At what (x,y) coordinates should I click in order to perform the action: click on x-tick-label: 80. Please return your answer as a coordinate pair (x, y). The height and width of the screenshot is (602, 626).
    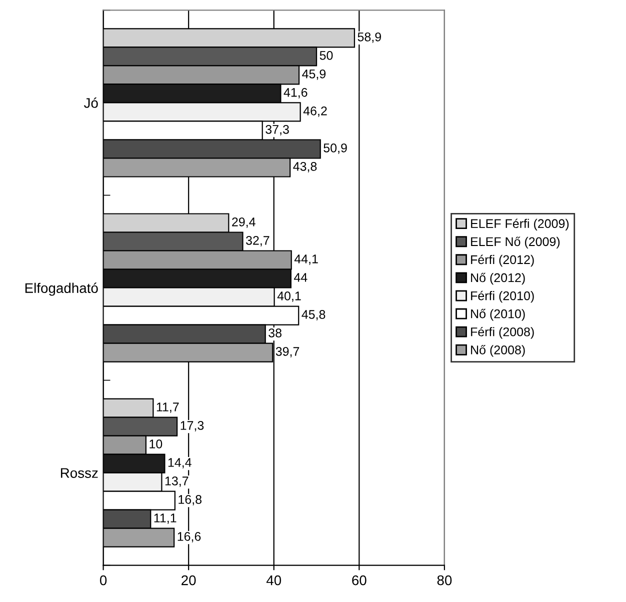
    Looking at the image, I should click on (444, 580).